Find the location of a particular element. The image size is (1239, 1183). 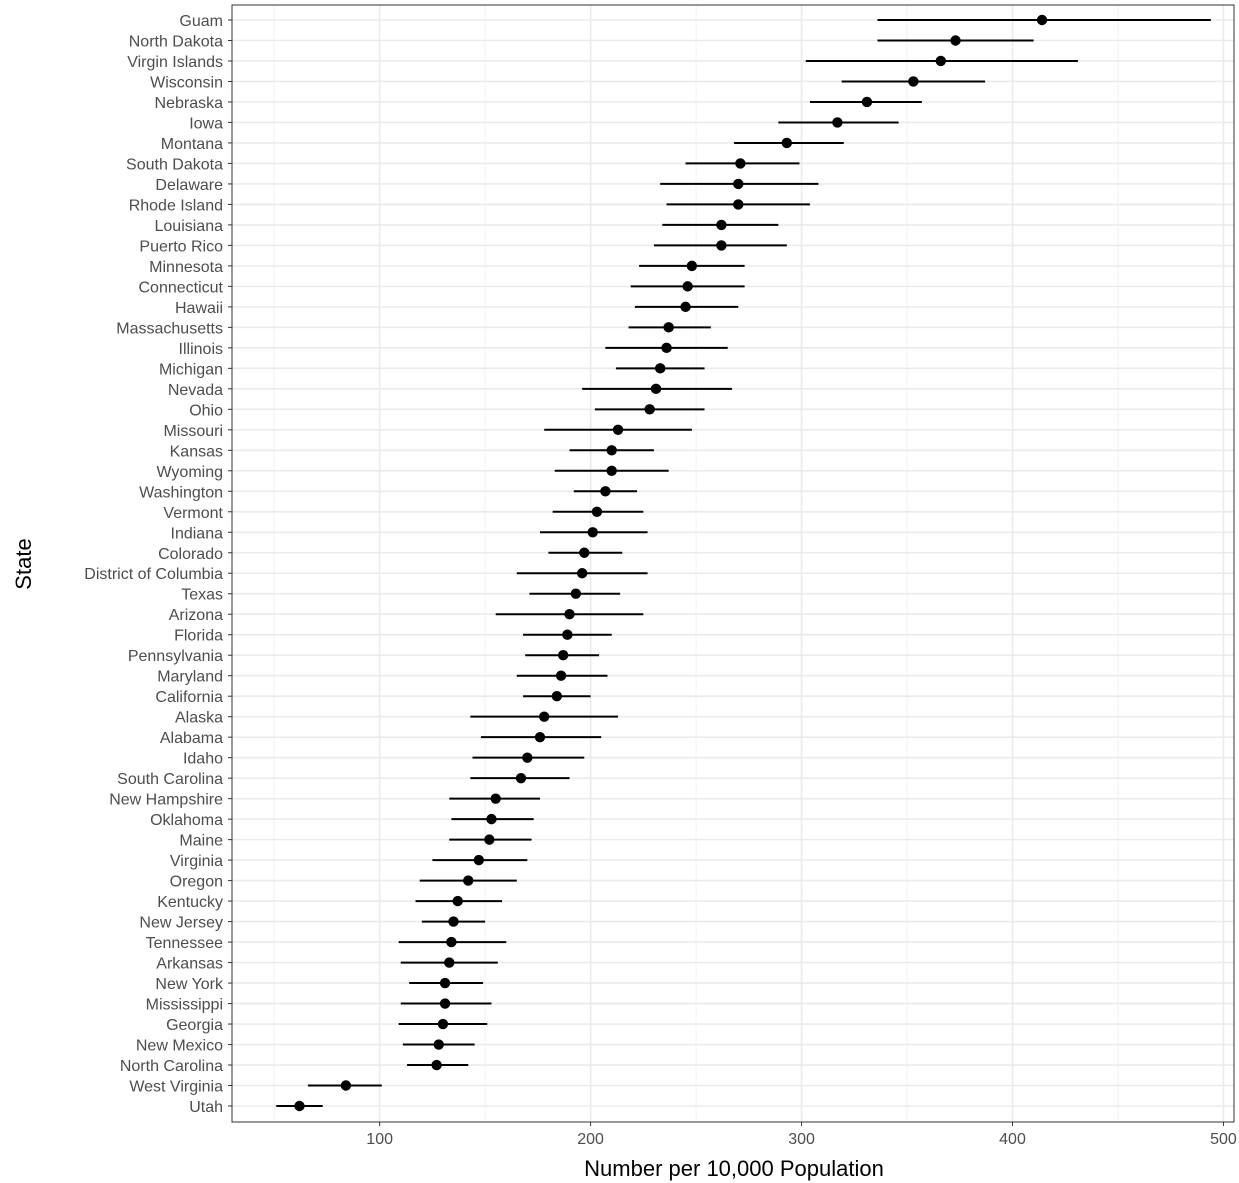

y-tick-label: Ohio is located at coordinates (206, 410).